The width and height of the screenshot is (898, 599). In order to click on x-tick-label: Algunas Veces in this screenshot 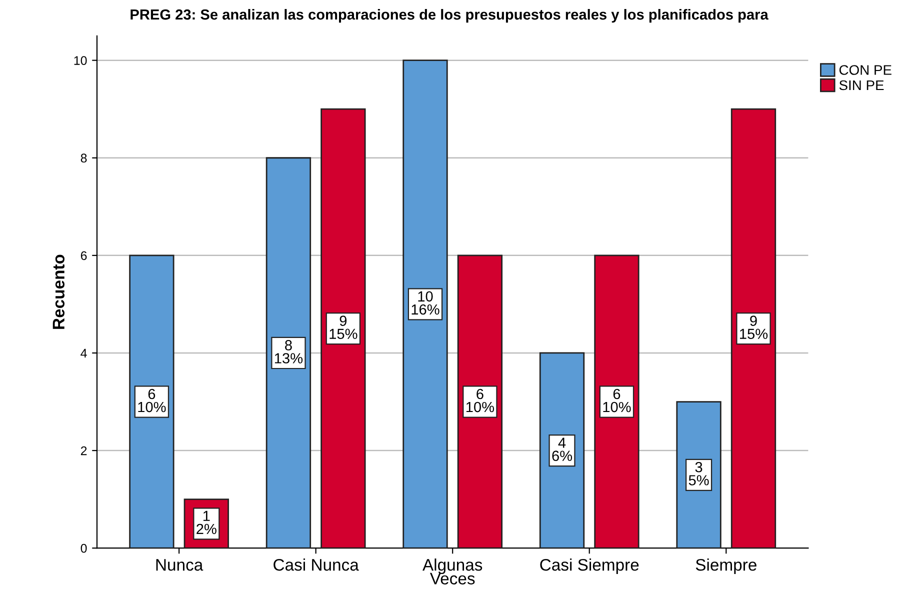, I will do `click(452, 571)`.